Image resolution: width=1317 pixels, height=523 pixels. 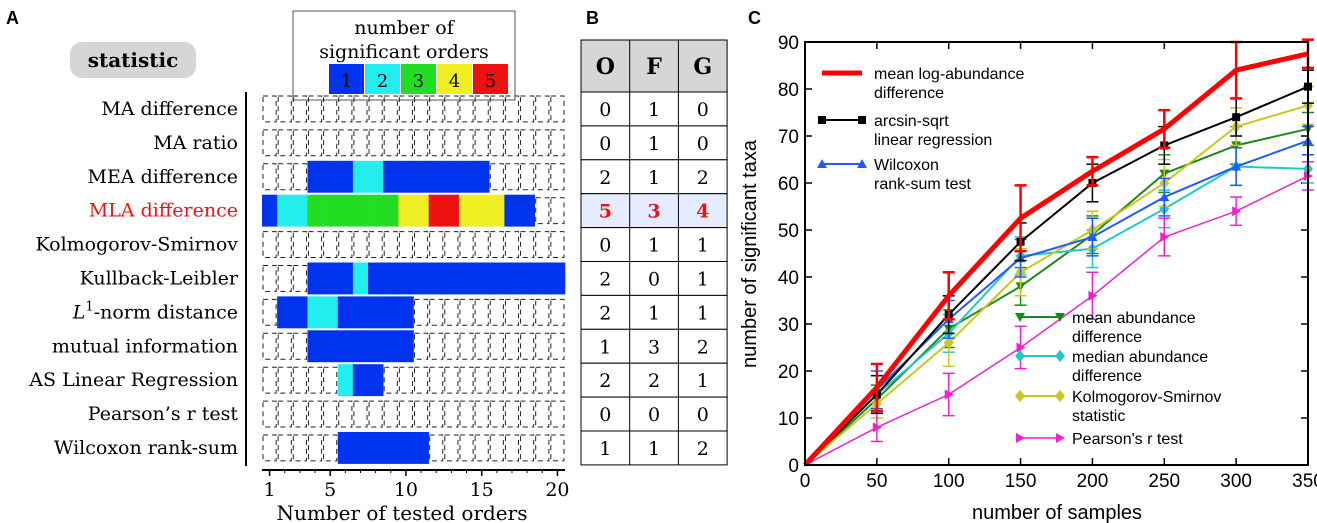 What do you see at coordinates (315, 312) in the screenshot?
I see `heat-cell-r6-c4` at bounding box center [315, 312].